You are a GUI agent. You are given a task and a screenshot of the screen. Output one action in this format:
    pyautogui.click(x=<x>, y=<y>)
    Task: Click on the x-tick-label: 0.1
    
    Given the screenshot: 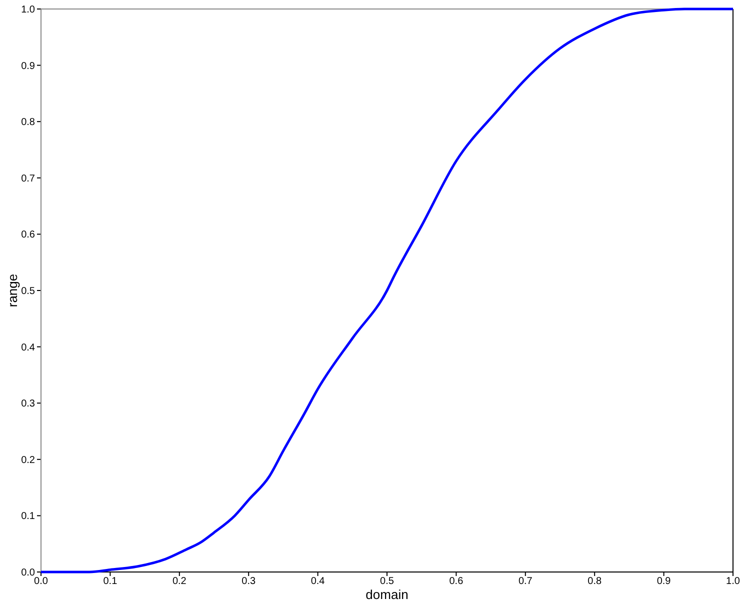 What is the action you would take?
    pyautogui.click(x=110, y=581)
    